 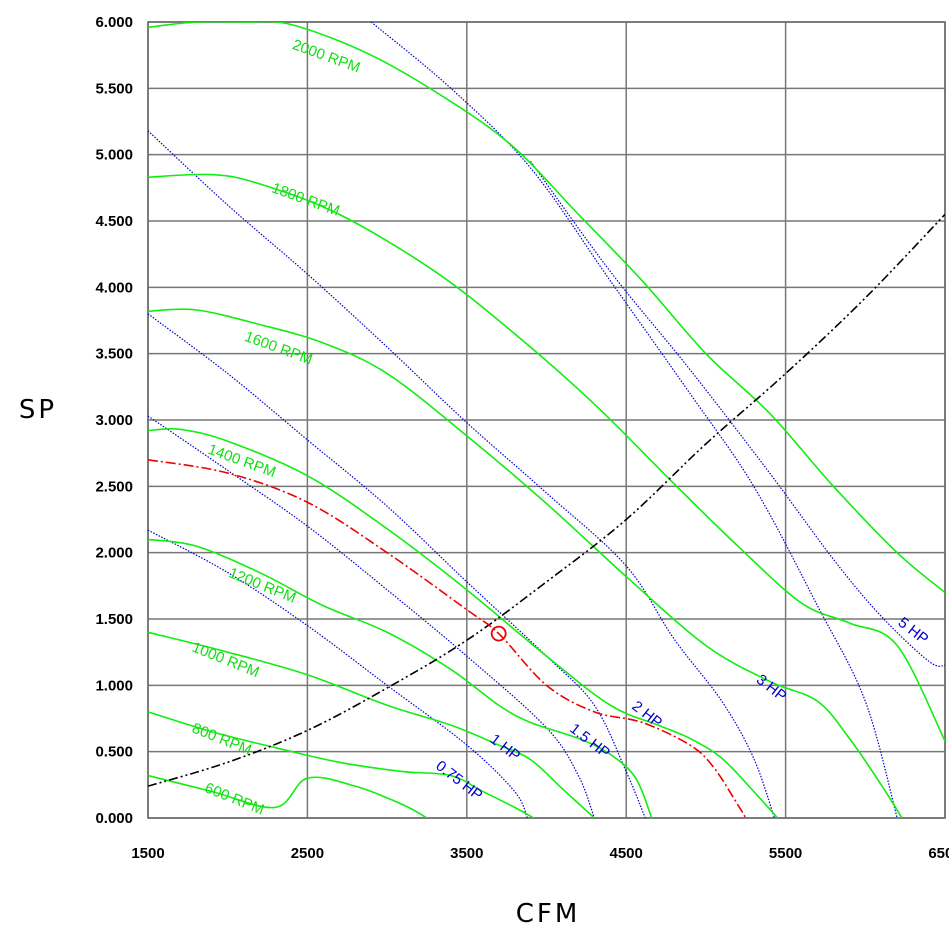 I want to click on hp-curve-label: 3 HP, so click(x=771, y=688).